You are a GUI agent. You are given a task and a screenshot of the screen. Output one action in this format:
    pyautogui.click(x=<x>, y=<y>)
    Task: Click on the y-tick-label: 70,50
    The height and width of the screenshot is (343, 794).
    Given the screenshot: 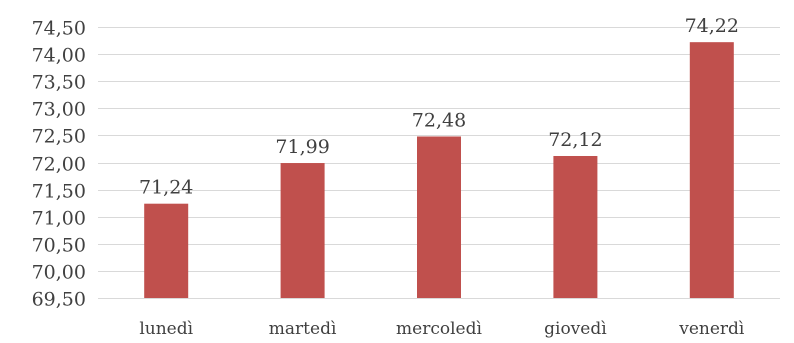 What is the action you would take?
    pyautogui.click(x=59, y=246)
    